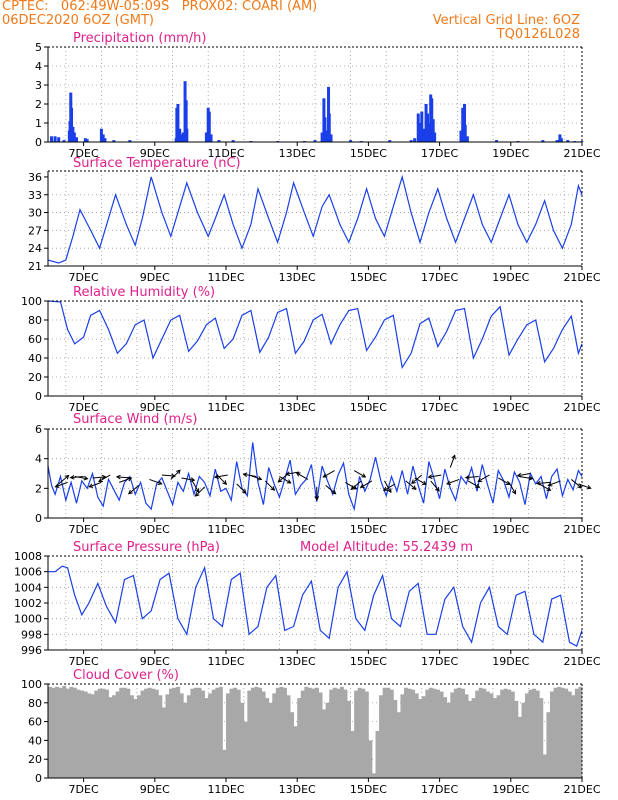  I want to click on cloud-cover-ytick-label: 0, so click(38, 778).